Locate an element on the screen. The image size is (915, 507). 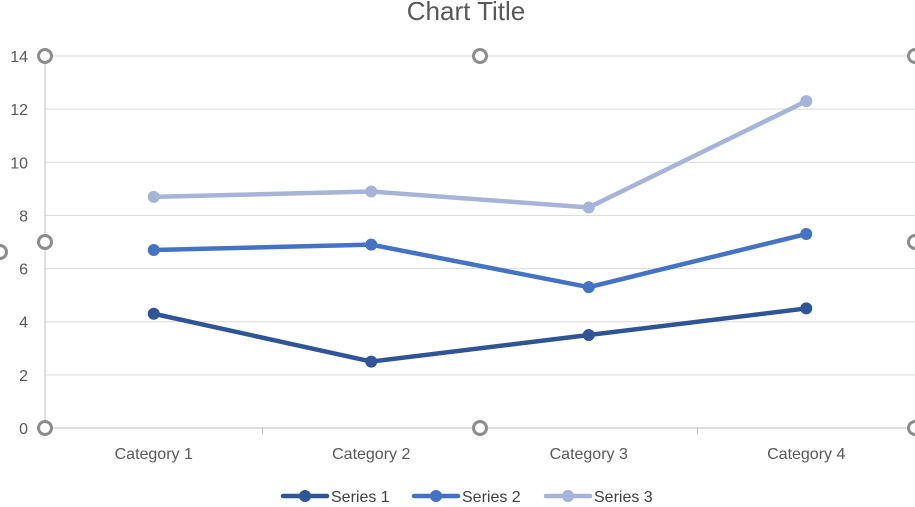
legend: Series 1 Series 2 Series 3 is located at coordinates (466, 497).